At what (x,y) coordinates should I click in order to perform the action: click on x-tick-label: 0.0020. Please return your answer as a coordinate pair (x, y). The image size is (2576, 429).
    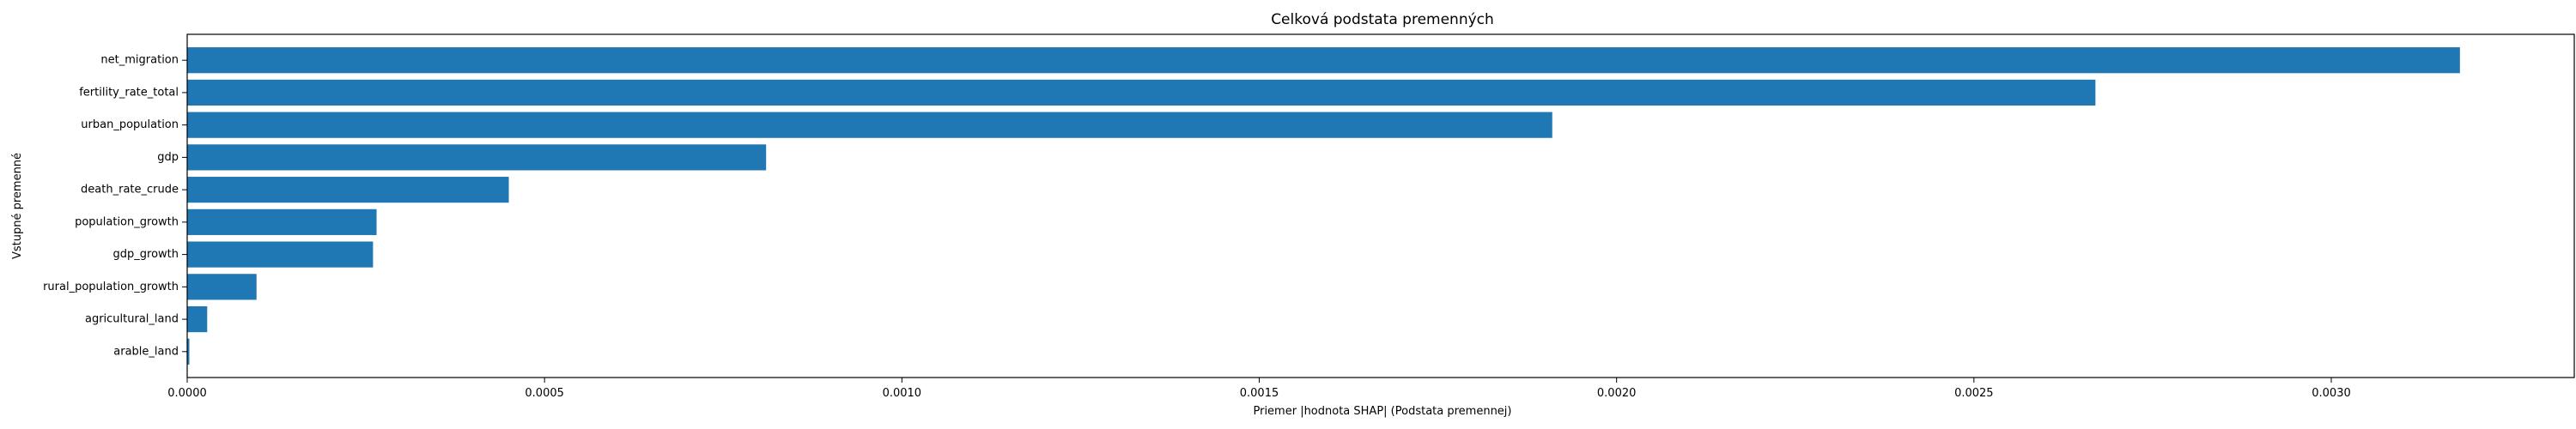
    Looking at the image, I should click on (1617, 393).